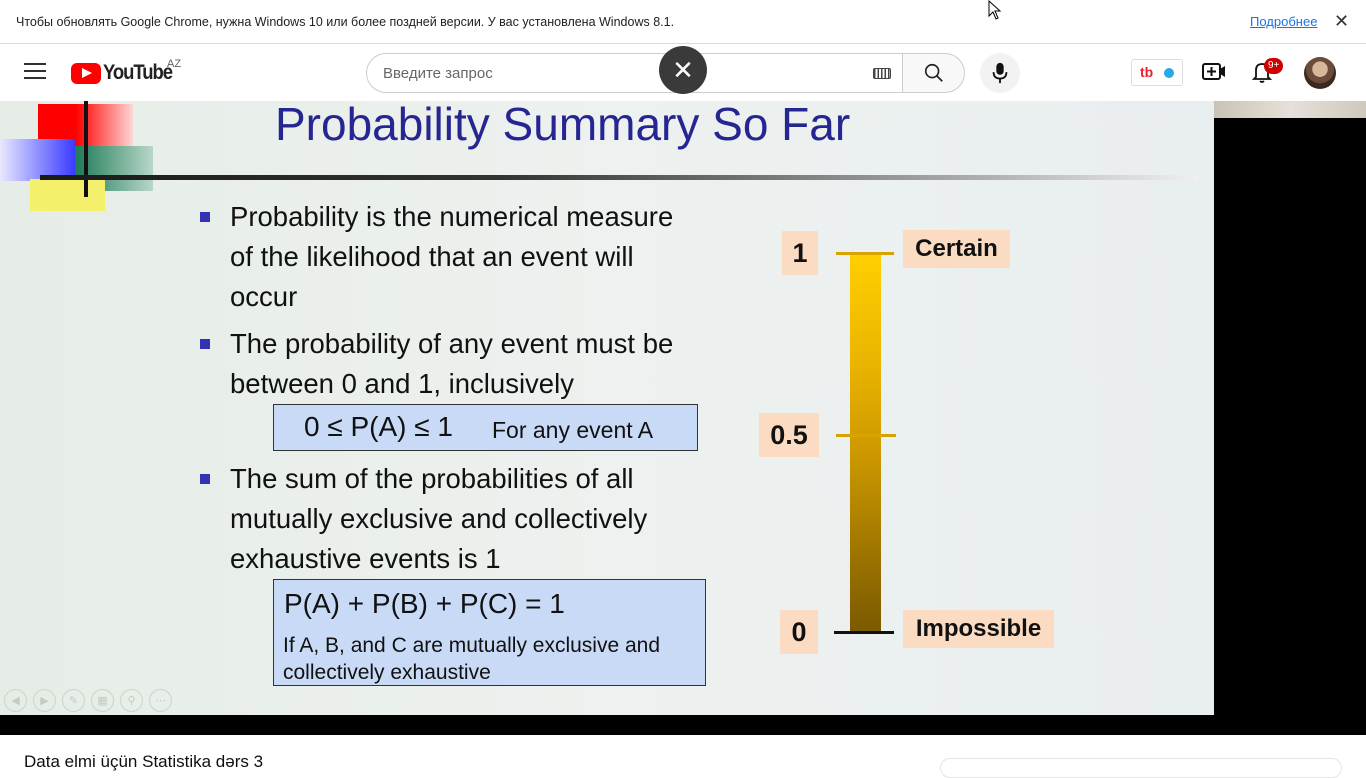 The height and width of the screenshot is (778, 1366). What do you see at coordinates (573, 430) in the screenshot?
I see `formula-1-note: For any event A` at bounding box center [573, 430].